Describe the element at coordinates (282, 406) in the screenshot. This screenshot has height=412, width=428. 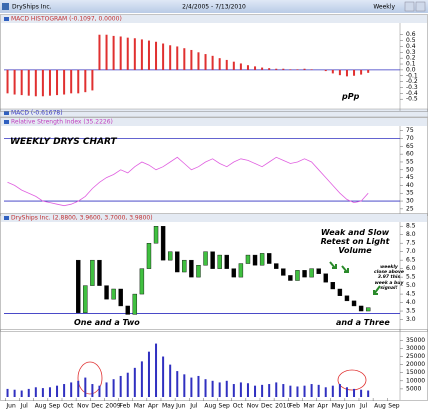
I see `x-tick-label: 2010` at that location.